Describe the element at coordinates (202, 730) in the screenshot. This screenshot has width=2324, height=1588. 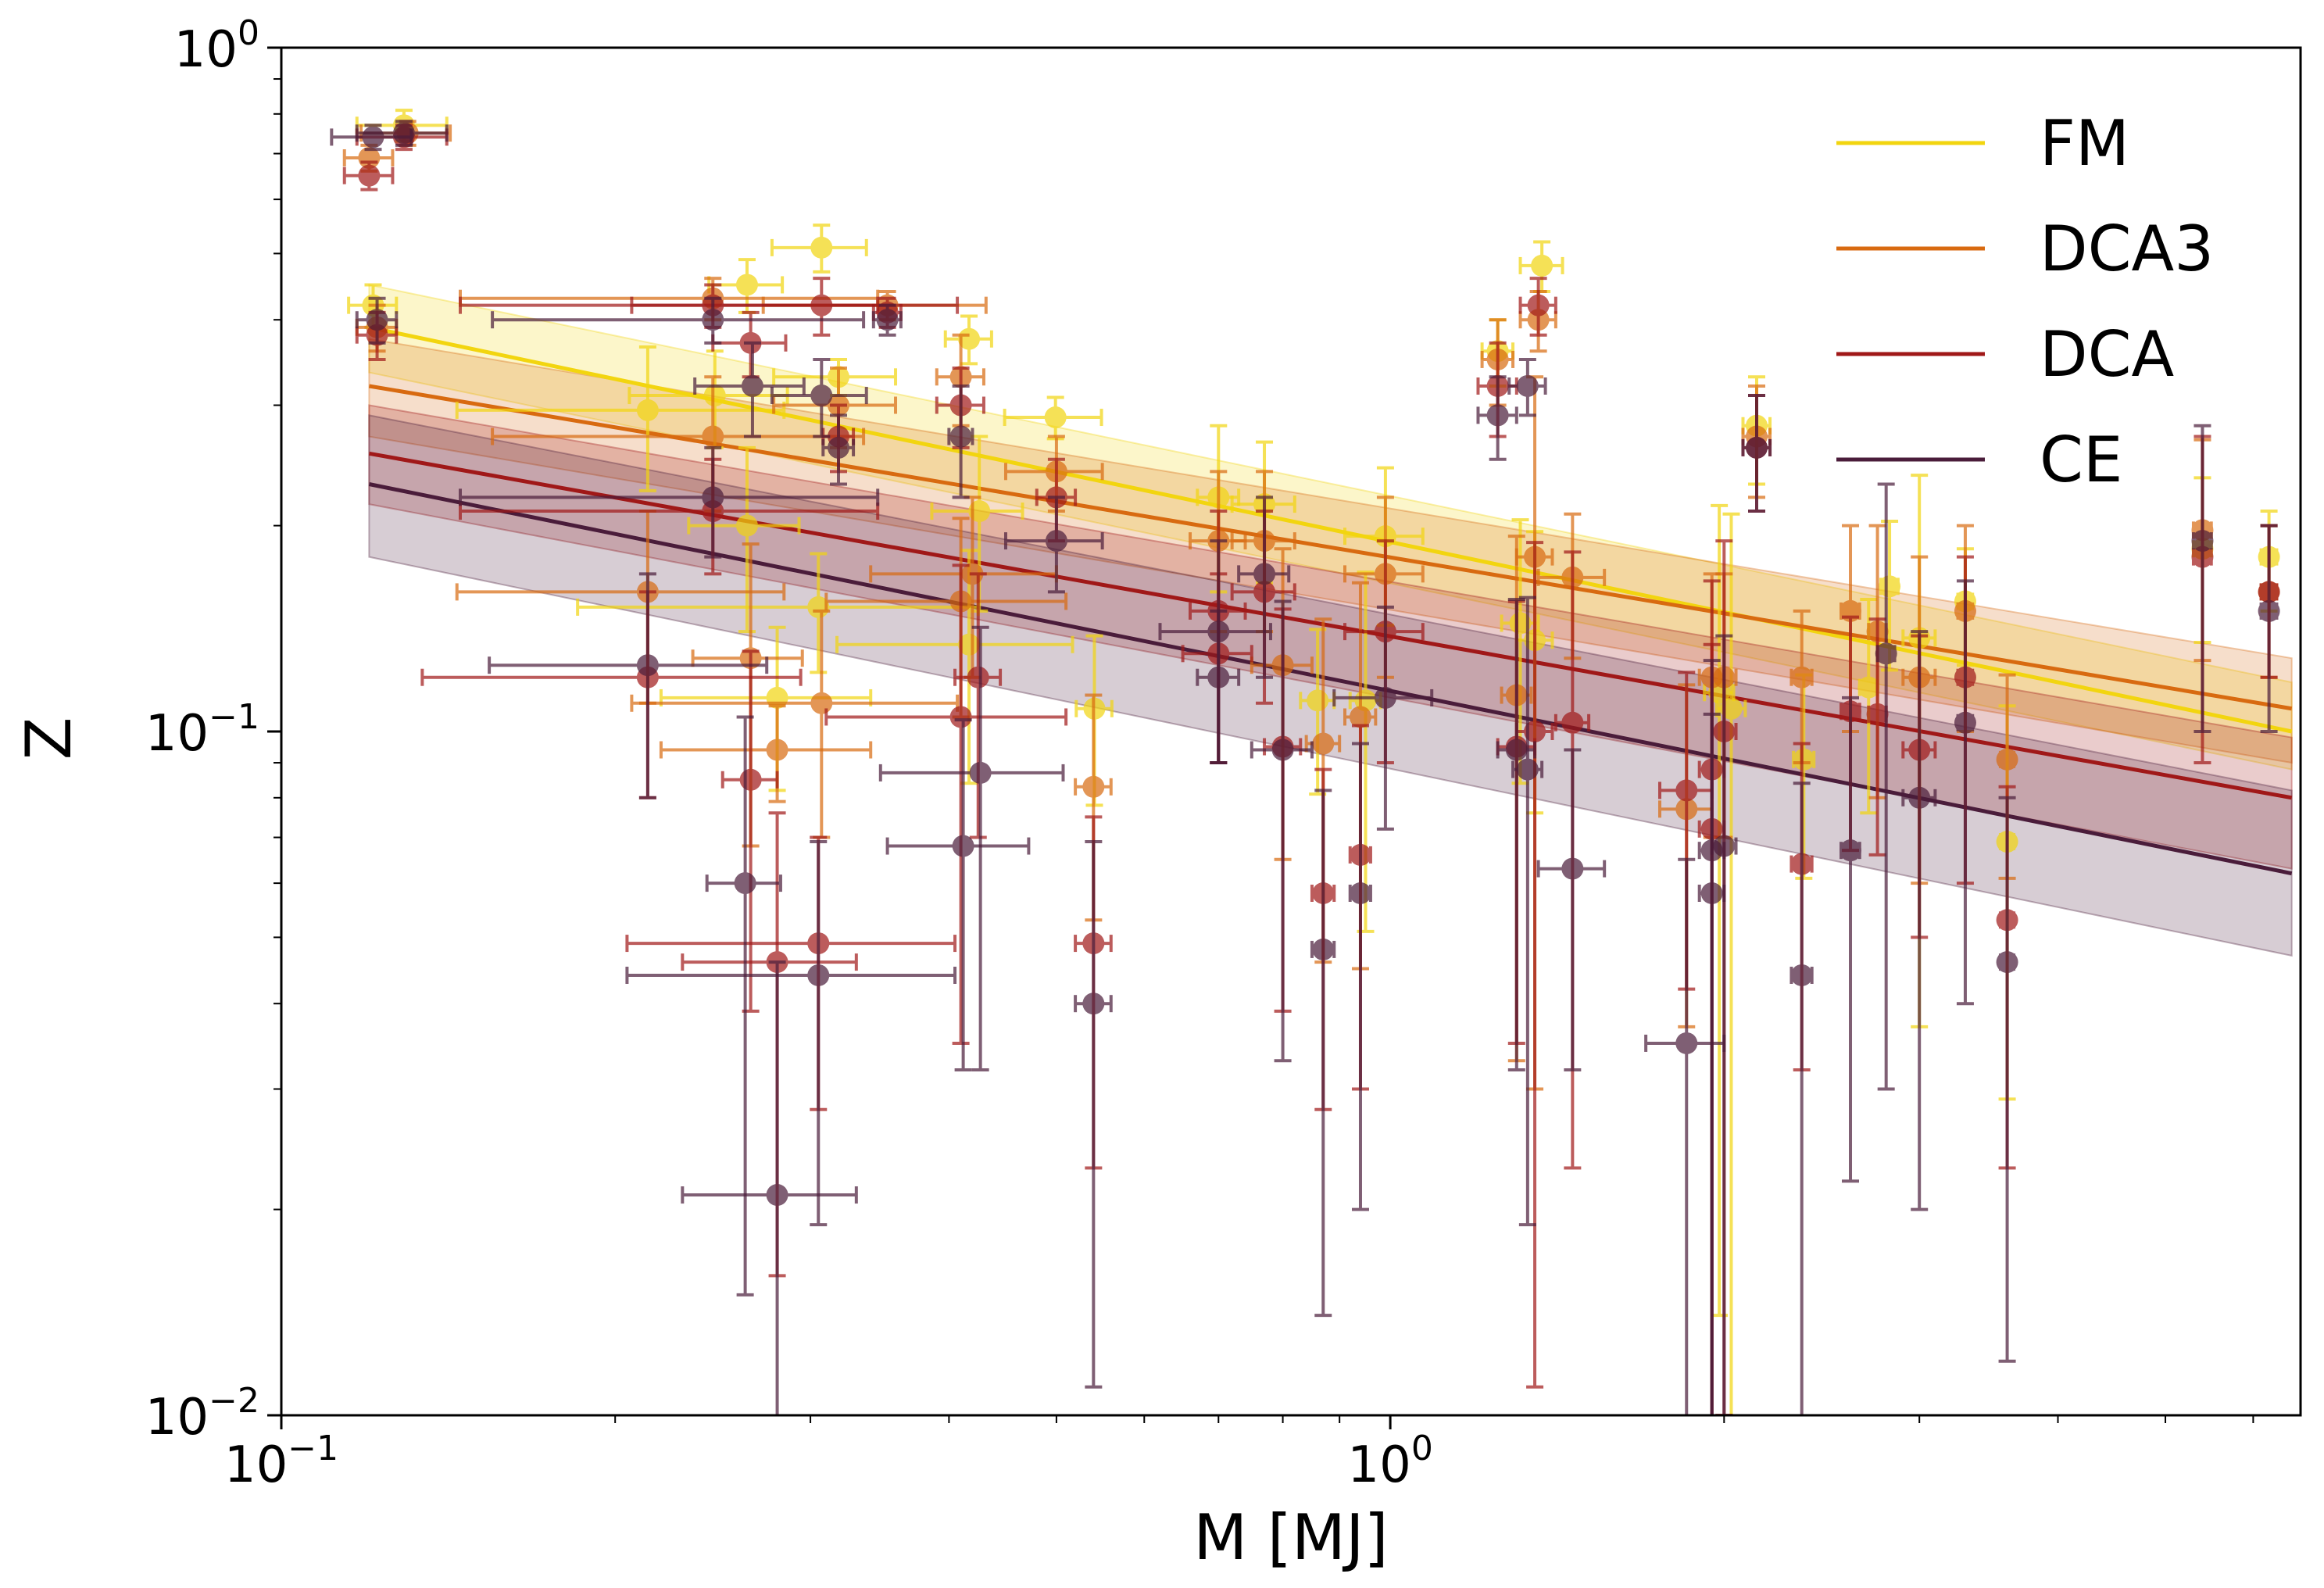
I see `y-tick-label: 10⁻¹` at that location.